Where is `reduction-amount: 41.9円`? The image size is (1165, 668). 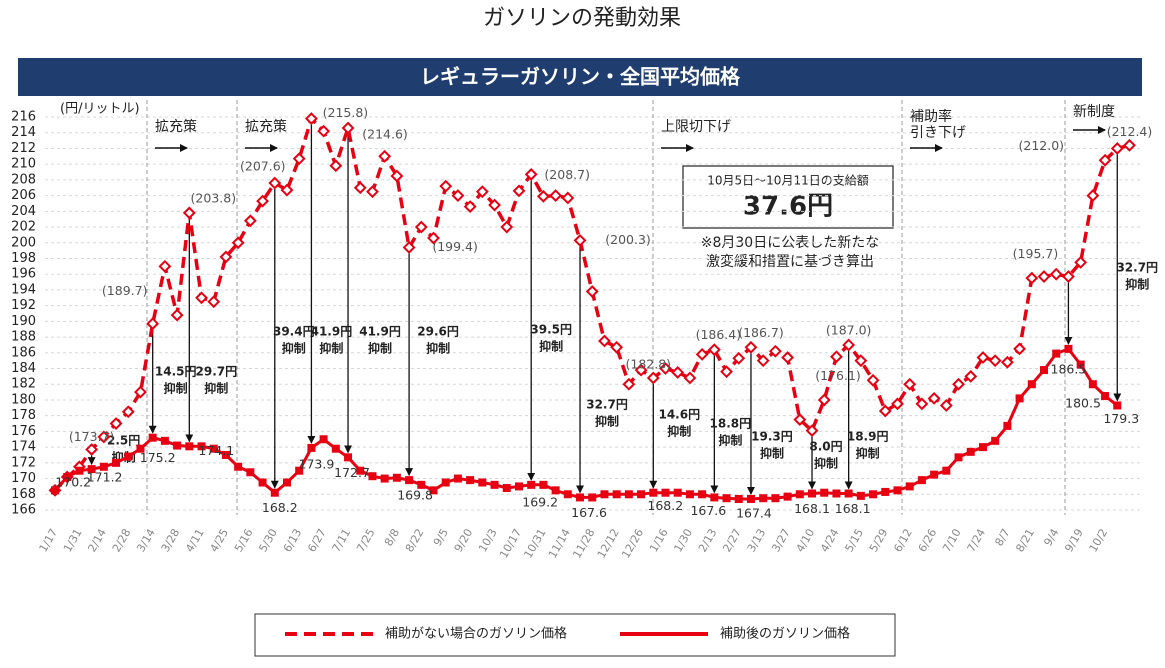 reduction-amount: 41.9円 is located at coordinates (332, 332).